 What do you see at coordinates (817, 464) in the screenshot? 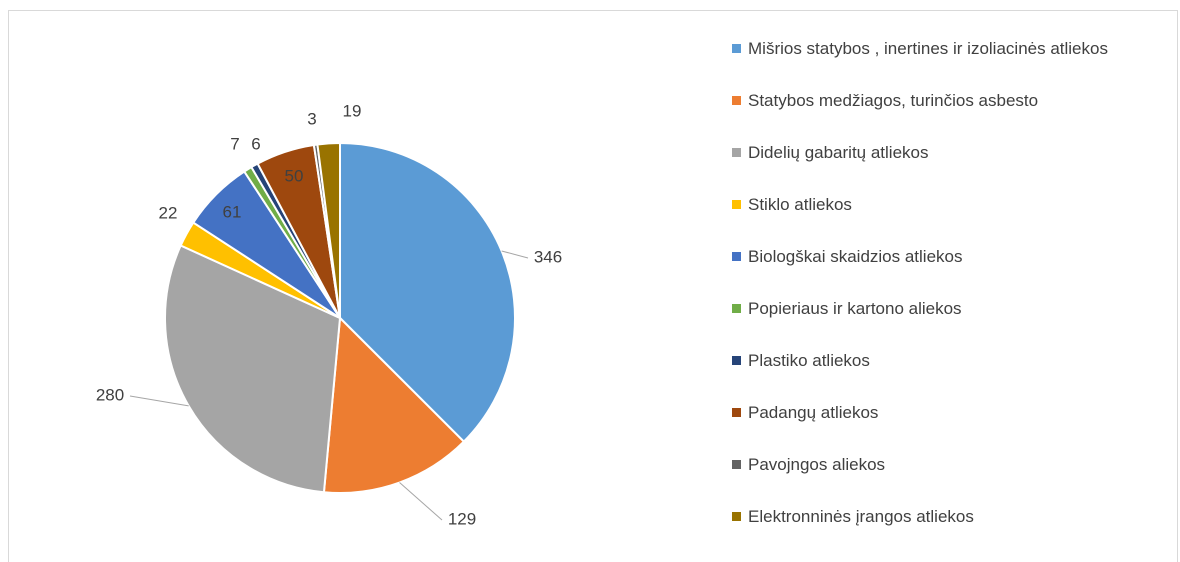
I see `legend-label: Pavojngos aliekos` at bounding box center [817, 464].